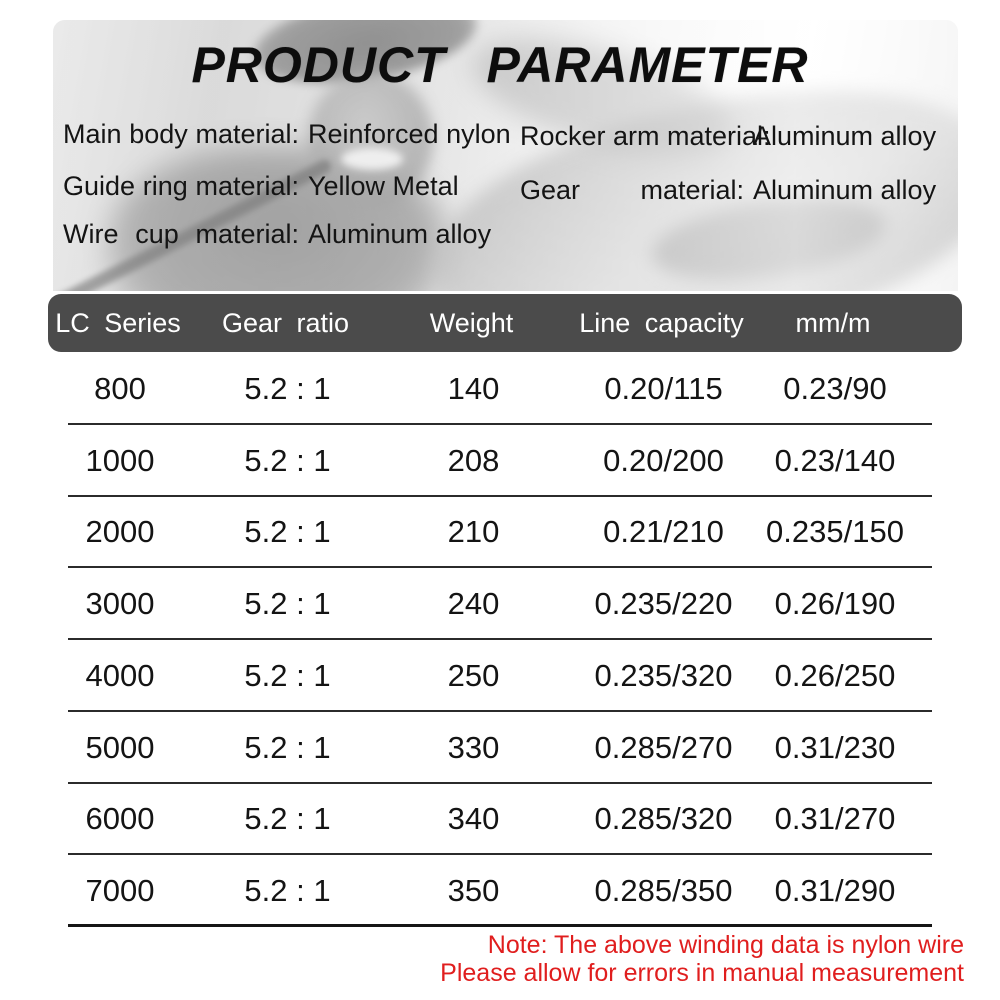 This screenshot has height=1000, width=1000. Describe the element at coordinates (663, 747) in the screenshot. I see `table-cell: 0.285/270` at that location.